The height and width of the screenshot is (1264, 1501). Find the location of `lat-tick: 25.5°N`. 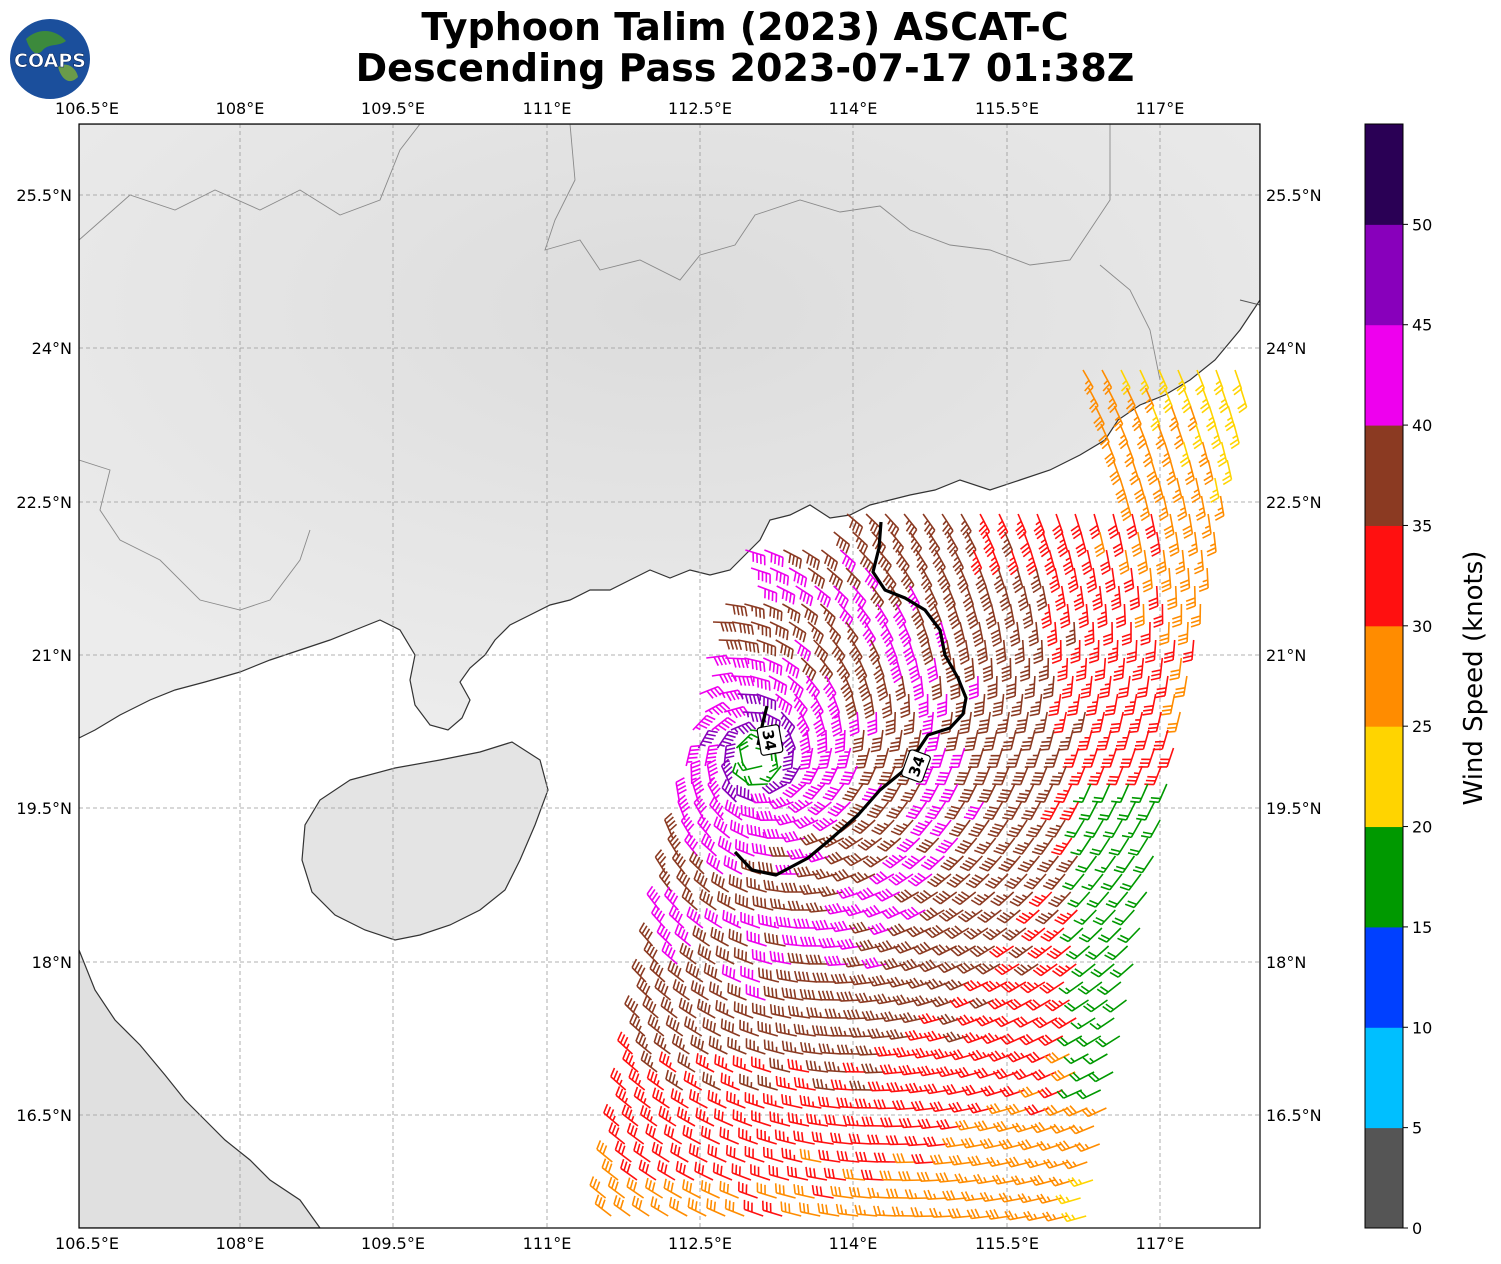

lat-tick: 25.5°N is located at coordinates (1294, 195).